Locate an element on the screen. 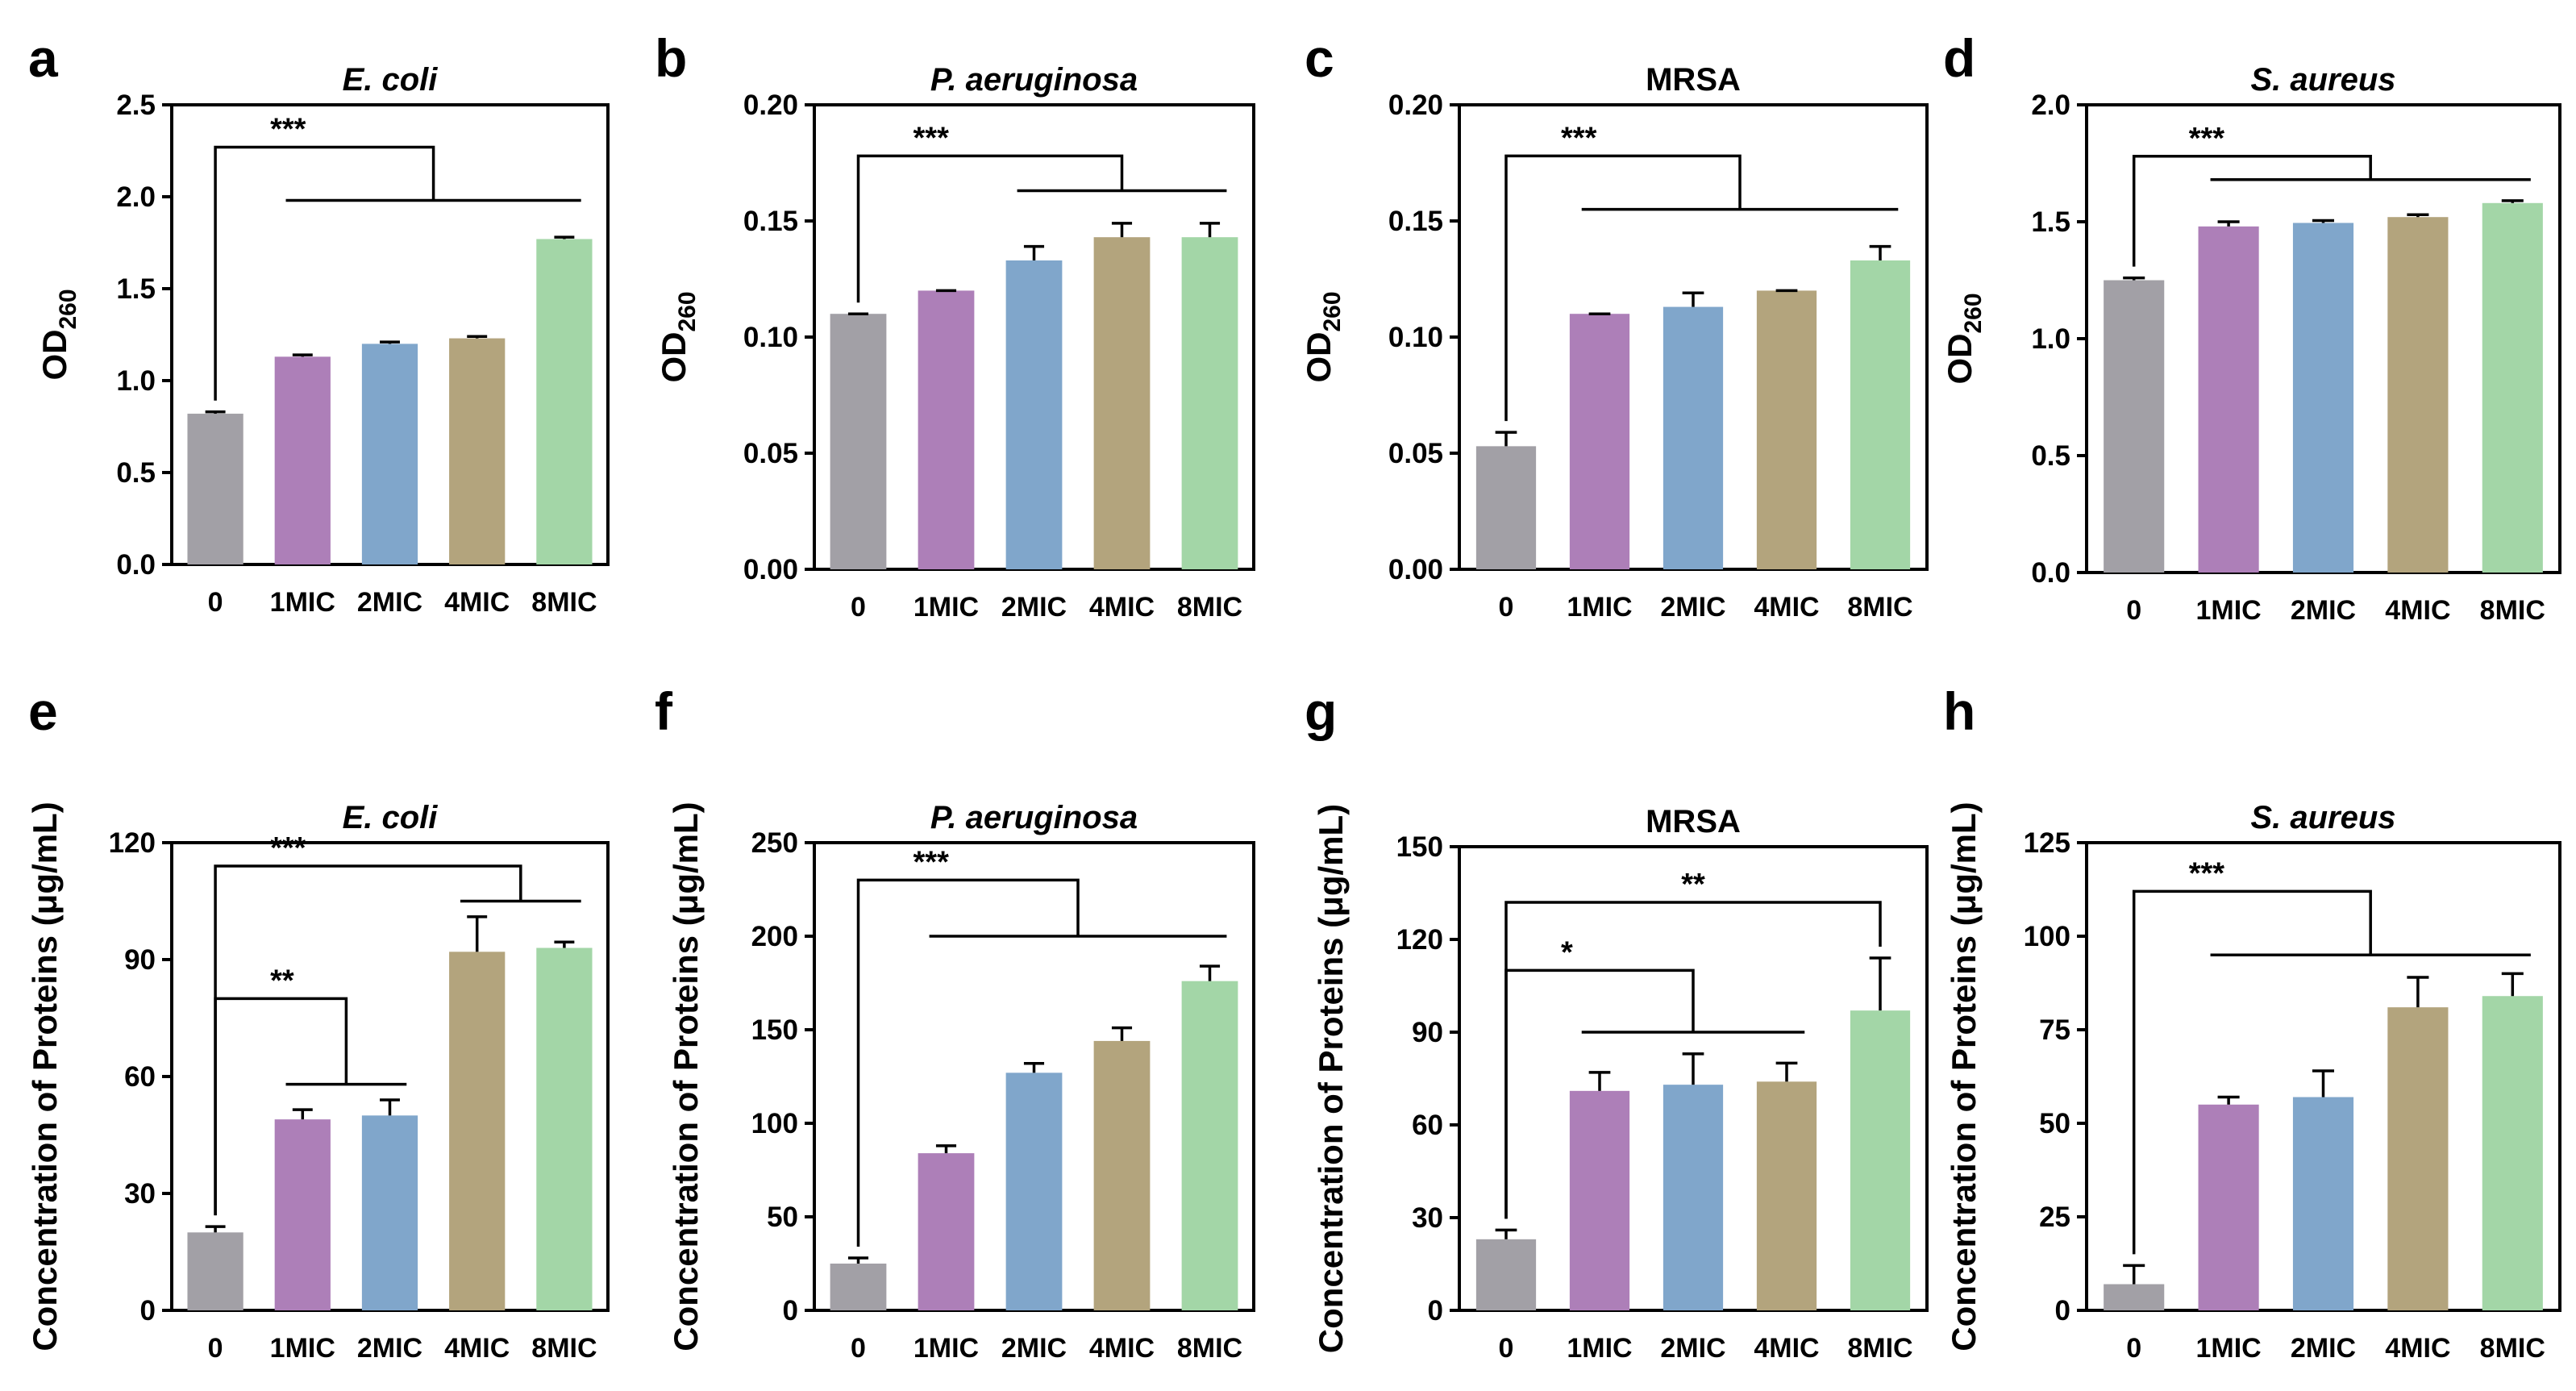 Image resolution: width=2576 pixels, height=1391 pixels. panel-b-bar-1MIC is located at coordinates (946, 429).